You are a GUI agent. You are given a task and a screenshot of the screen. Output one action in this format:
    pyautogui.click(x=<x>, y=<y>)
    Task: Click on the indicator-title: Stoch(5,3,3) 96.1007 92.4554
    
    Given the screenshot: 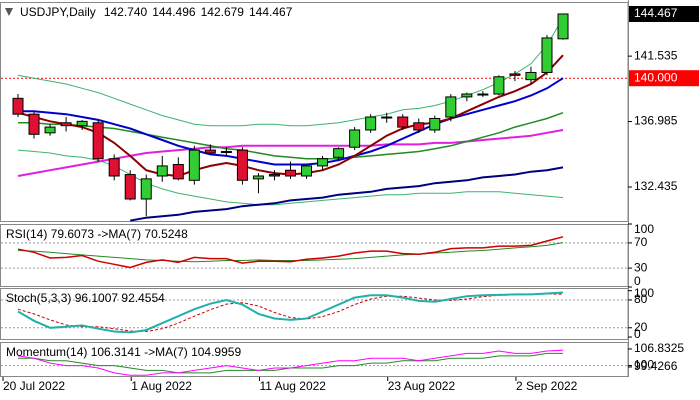 What is the action you would take?
    pyautogui.click(x=85, y=298)
    